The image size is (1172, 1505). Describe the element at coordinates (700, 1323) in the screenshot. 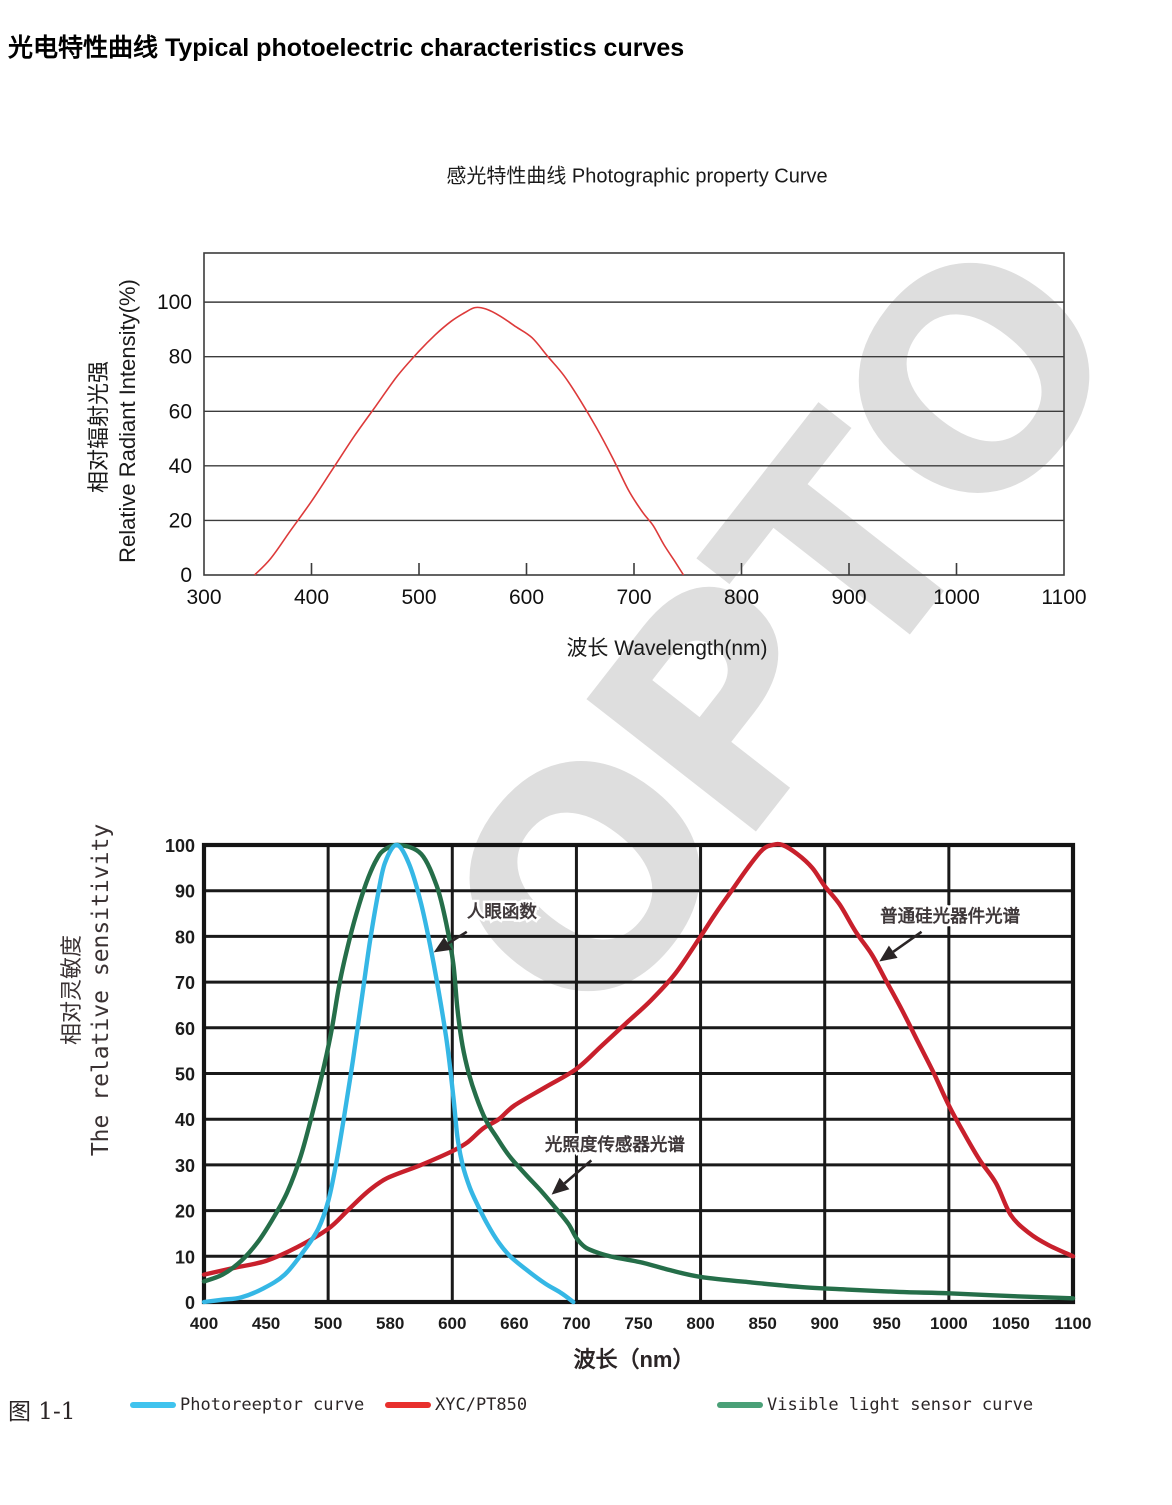

I see `chart2-x-tick-label: 800` at that location.